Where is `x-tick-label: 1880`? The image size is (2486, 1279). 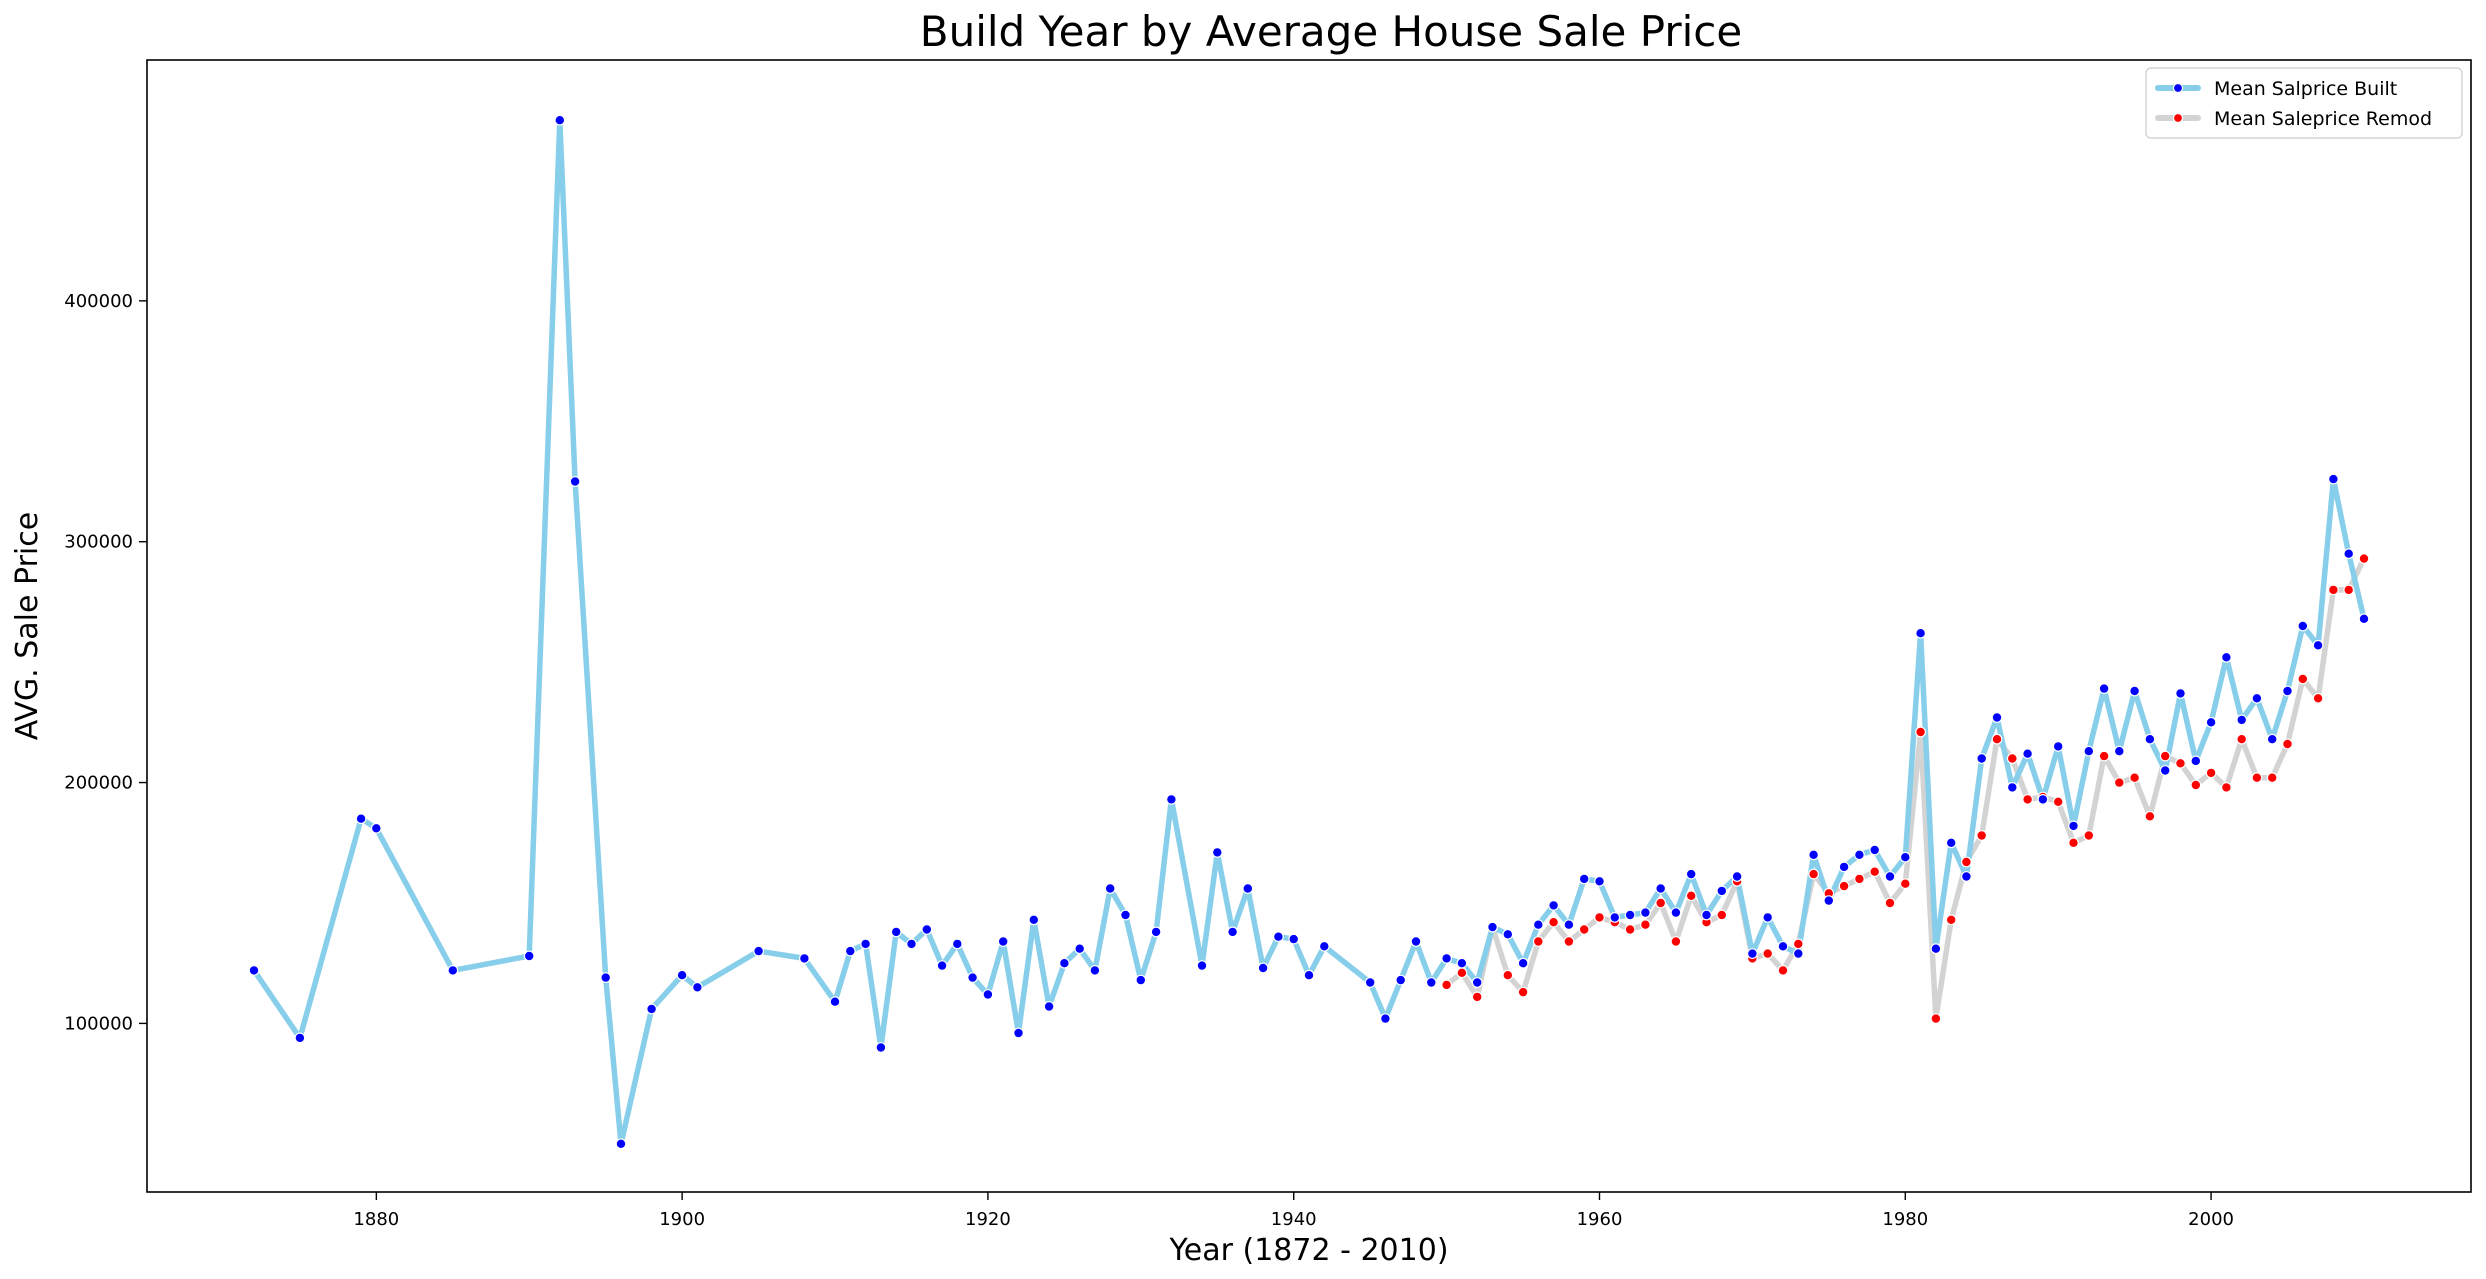
x-tick-label: 1880 is located at coordinates (376, 1219).